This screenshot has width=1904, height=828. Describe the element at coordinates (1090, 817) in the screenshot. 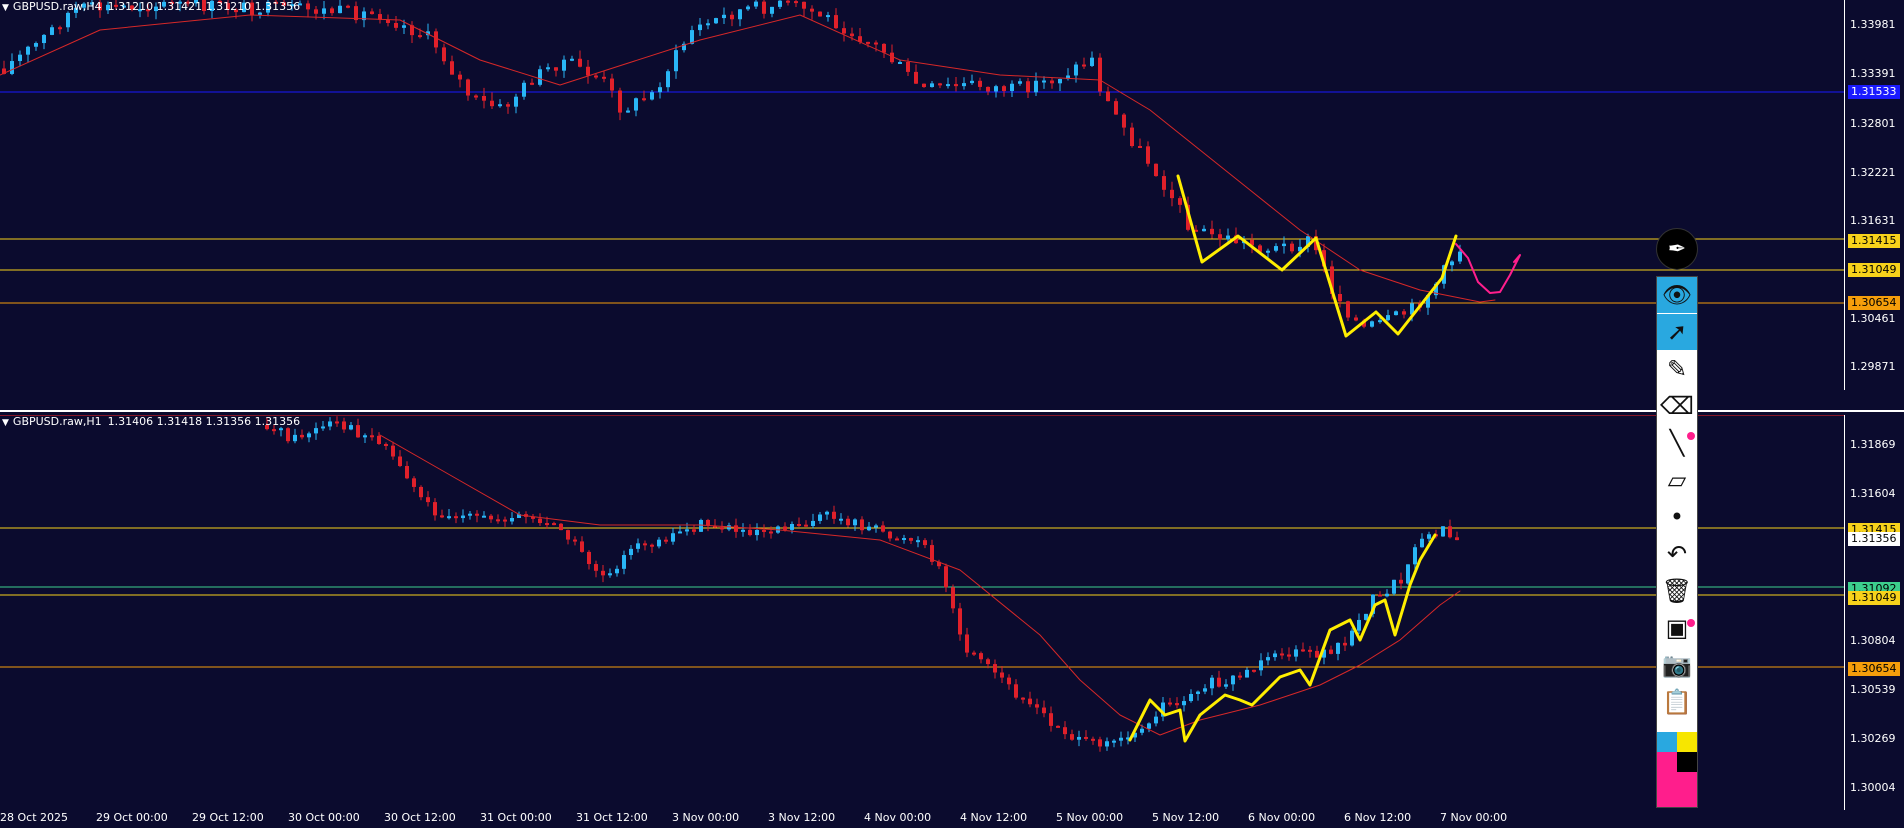

I see `time-axis-label: 5 Nov 00:00` at that location.